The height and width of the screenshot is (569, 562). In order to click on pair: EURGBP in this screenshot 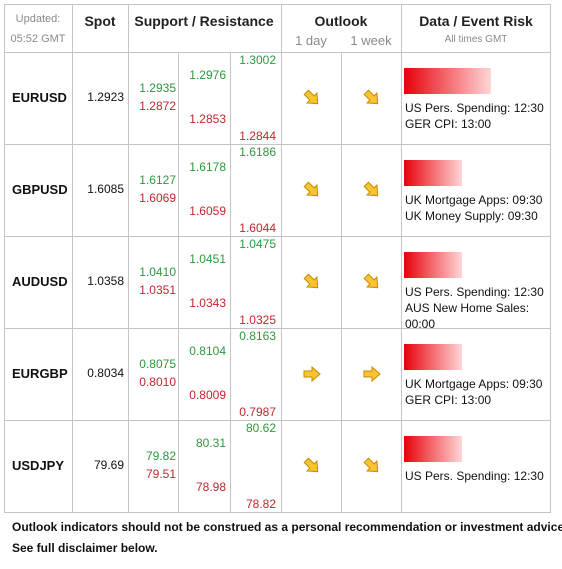, I will do `click(40, 373)`.